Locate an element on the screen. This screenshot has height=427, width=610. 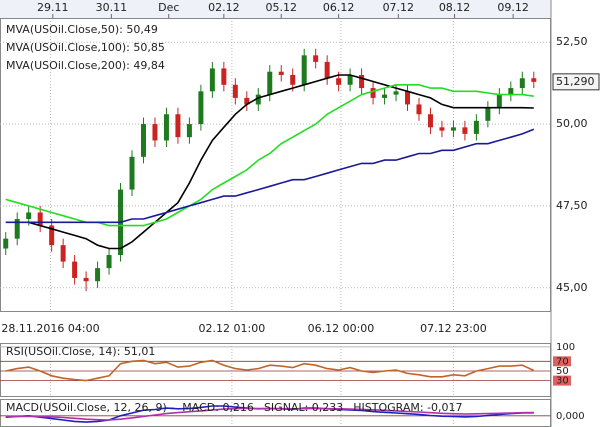
legend-entry: HISTOGRAM: -0,017 is located at coordinates (407, 407).